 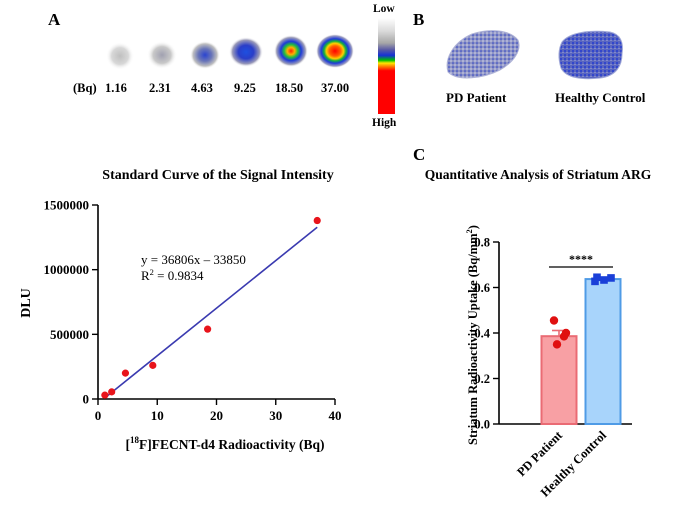 I want to click on pd-patient-label: PD Patient, so click(x=476, y=97).